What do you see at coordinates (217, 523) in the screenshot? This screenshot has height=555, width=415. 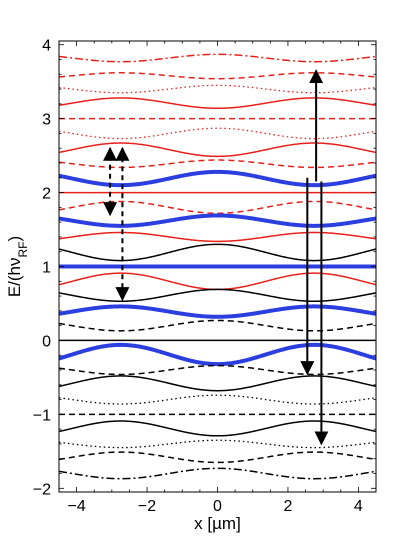 I see `x-axis-label: x [µm]` at bounding box center [217, 523].